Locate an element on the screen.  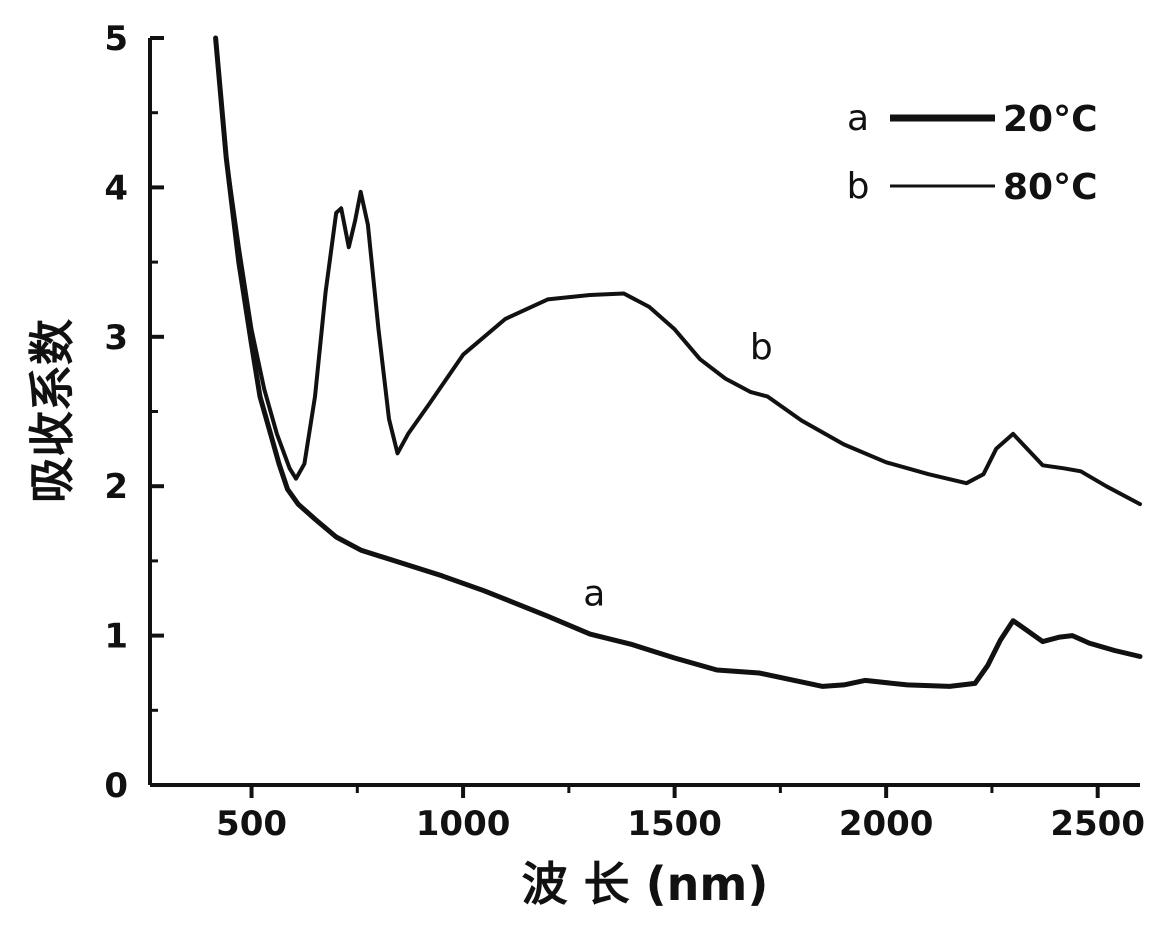
x-tick-label: 2000 is located at coordinates (886, 824).